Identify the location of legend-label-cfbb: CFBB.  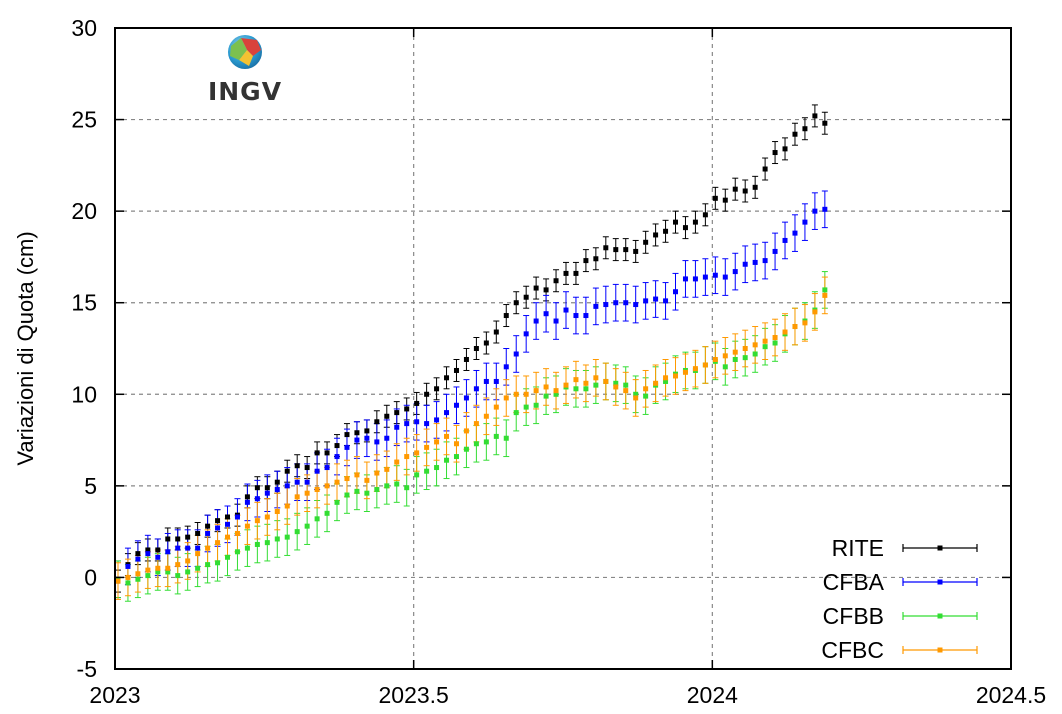
(853, 616).